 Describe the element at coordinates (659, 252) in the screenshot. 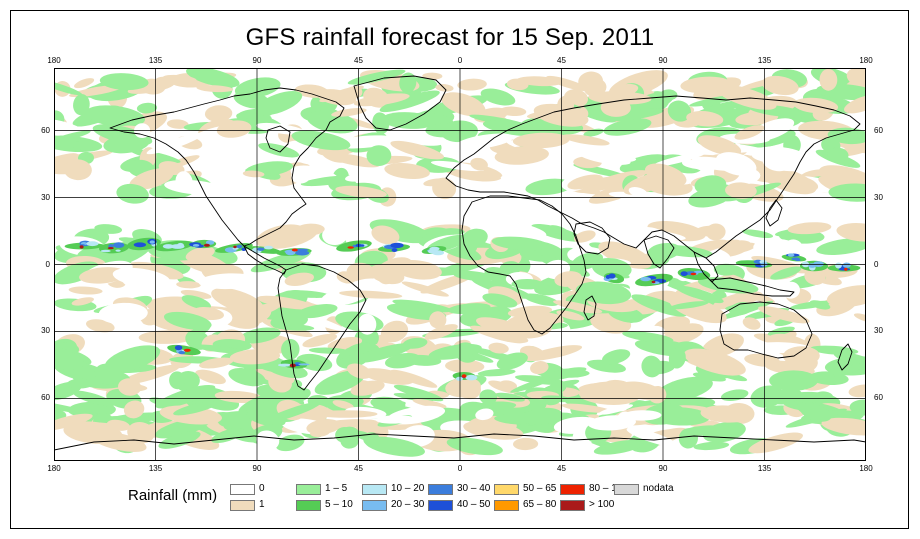

I see `india-outline` at that location.